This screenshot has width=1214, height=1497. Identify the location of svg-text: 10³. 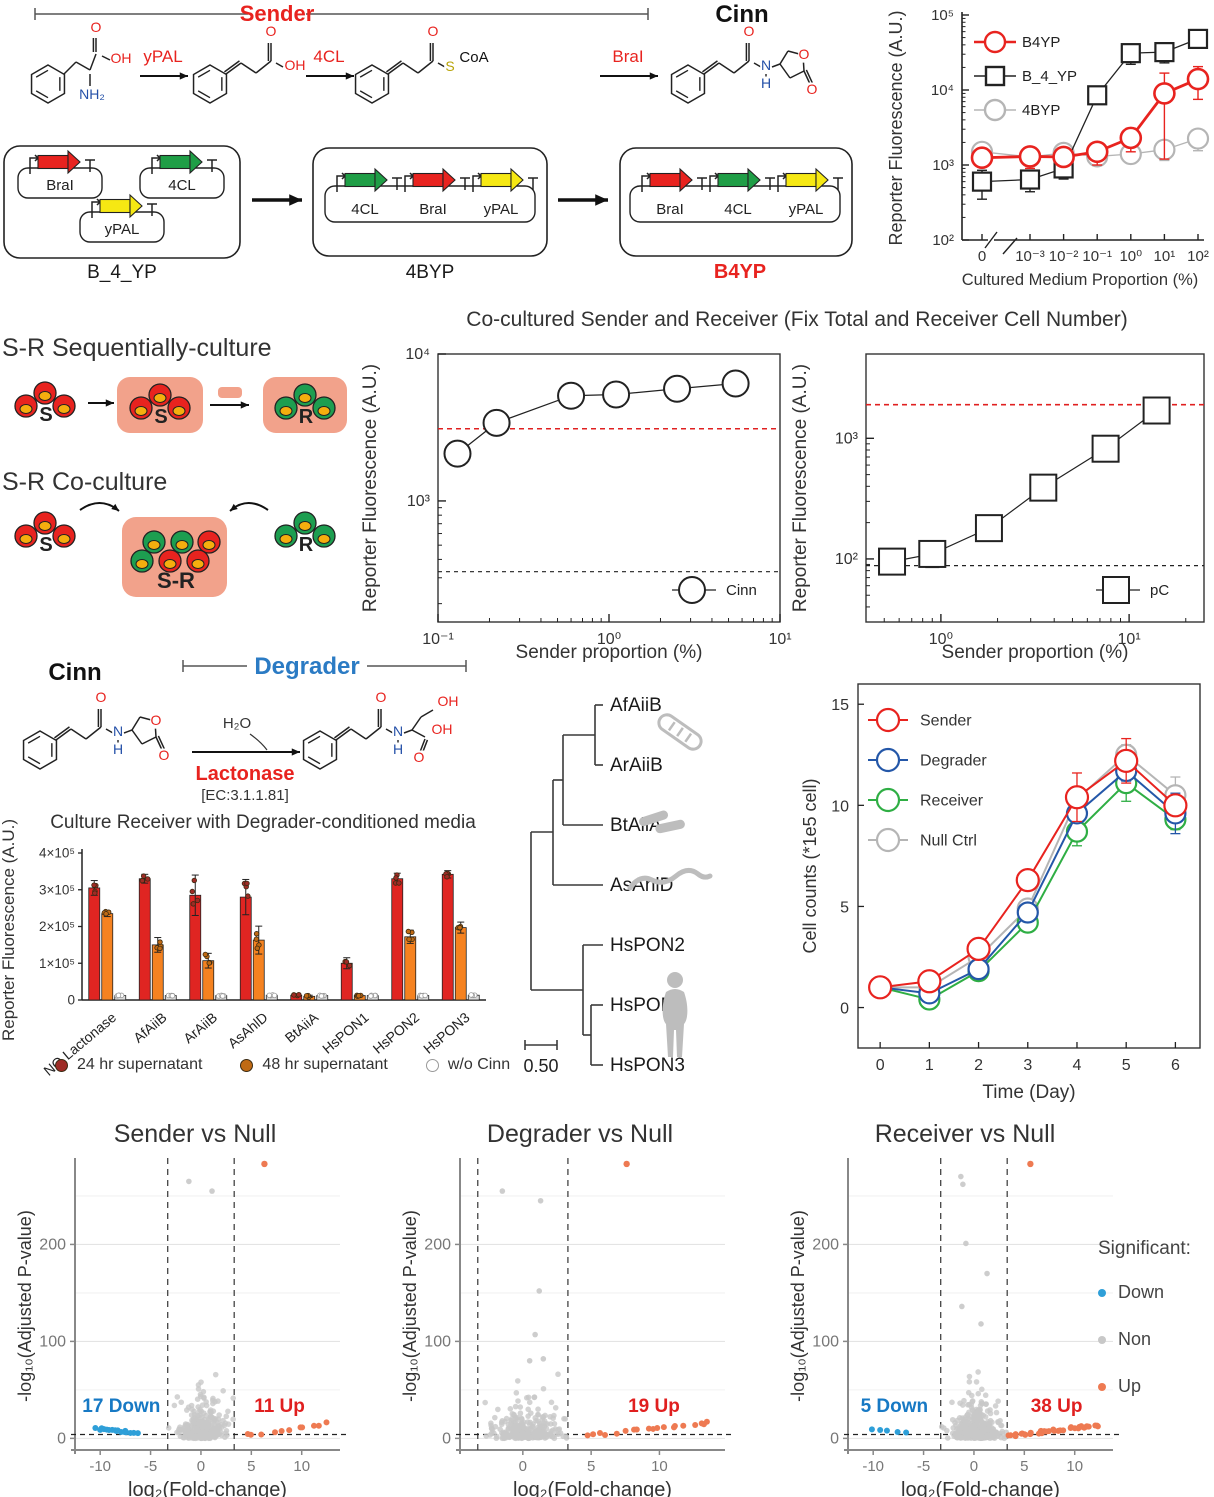
(847, 438).